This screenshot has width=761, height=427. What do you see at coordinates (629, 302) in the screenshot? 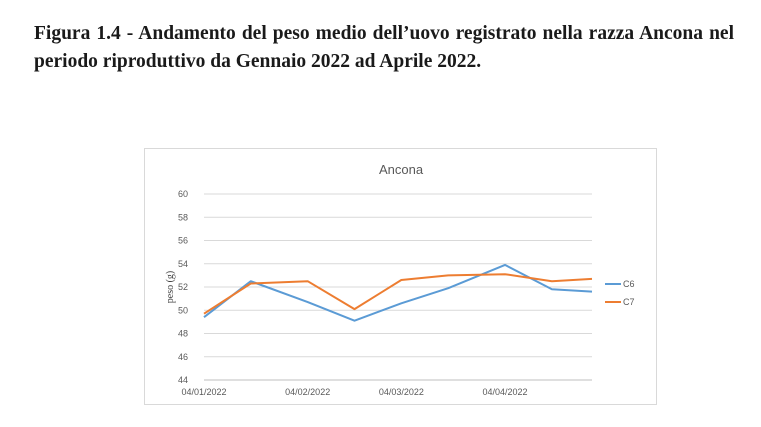
I see `legend-label: C7` at bounding box center [629, 302].